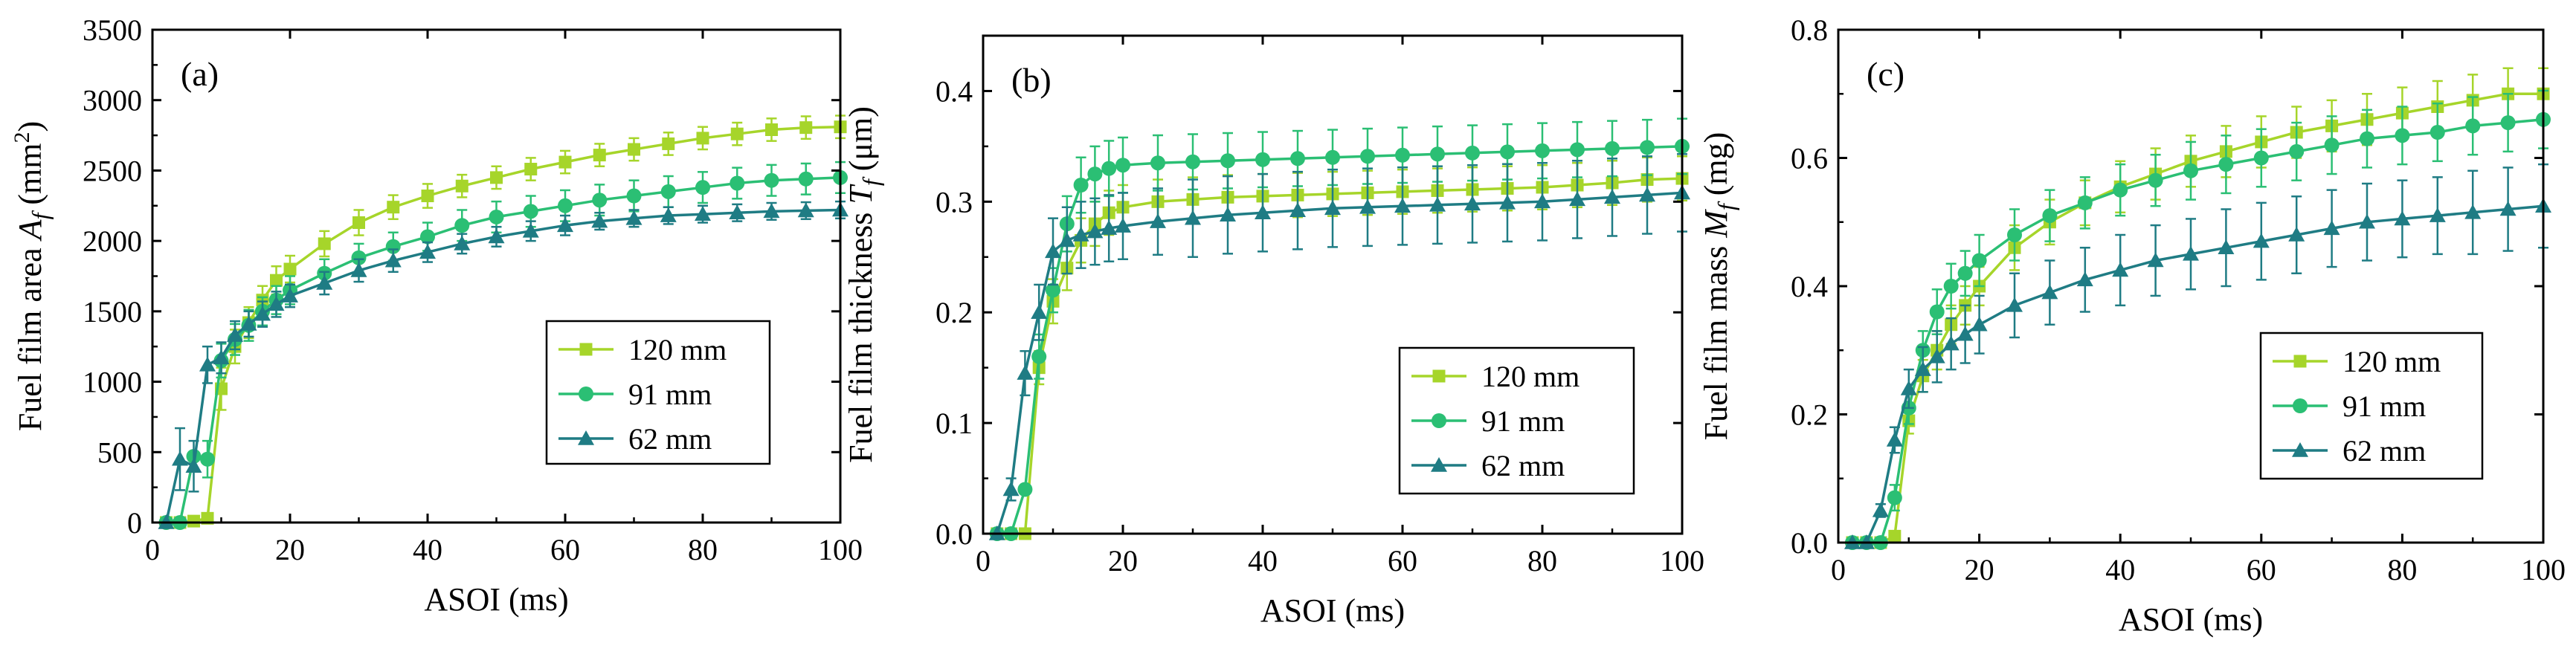 Image resolution: width=2576 pixels, height=663 pixels. I want to click on y-axis-title: Fuel film thickness Tf (μm), so click(863, 284).